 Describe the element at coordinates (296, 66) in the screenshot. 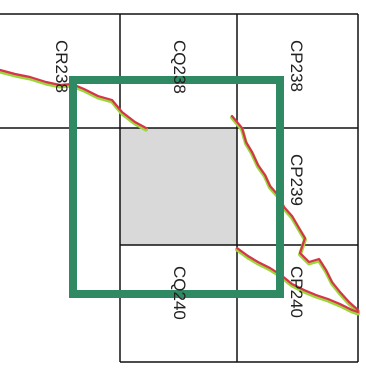

I see `cell-label-cp238: CP238` at that location.